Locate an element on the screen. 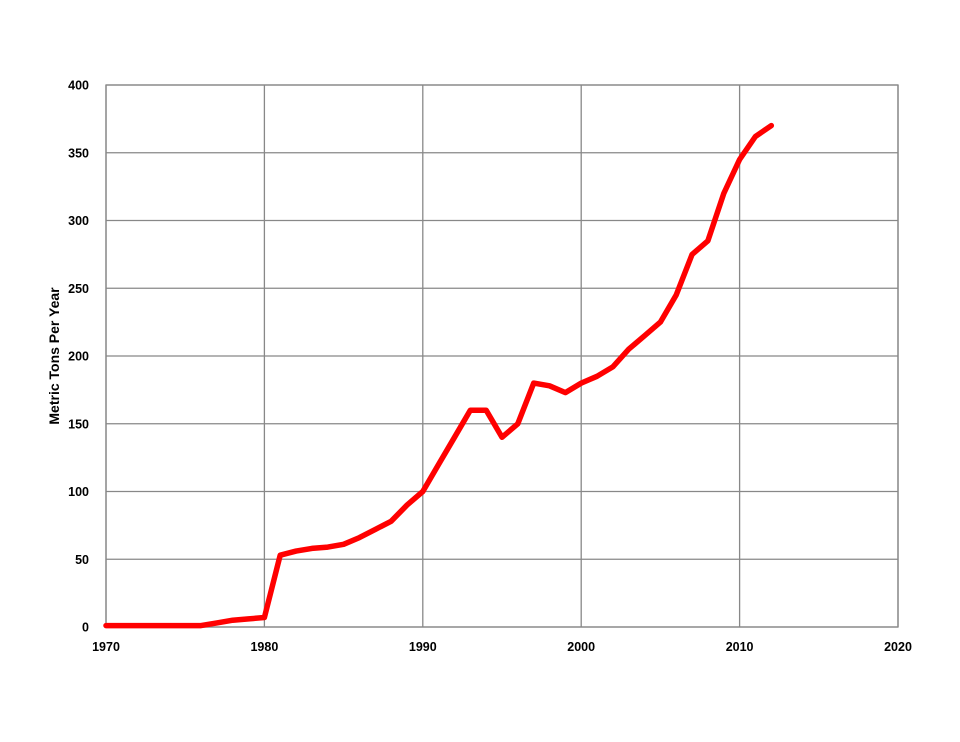  x-axis: 1970 1980 1990 2000 2010 2020 is located at coordinates (502, 647).